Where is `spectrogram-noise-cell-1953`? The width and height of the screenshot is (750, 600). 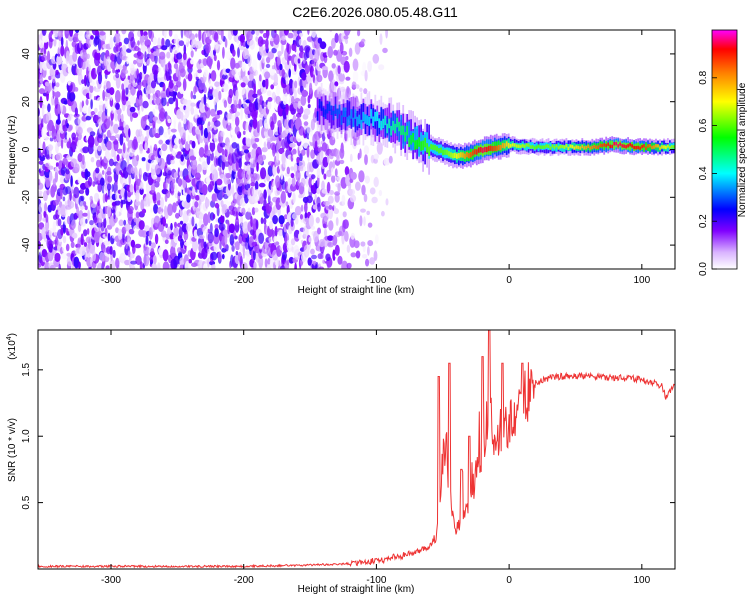
spectrogram-noise-cell-1953 is located at coordinates (261, 123).